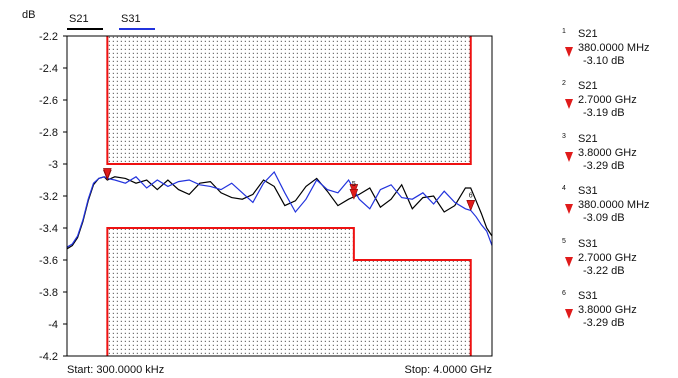 Image resolution: width=678 pixels, height=378 pixels. I want to click on y-tick-label: -3.8, so click(48, 293).